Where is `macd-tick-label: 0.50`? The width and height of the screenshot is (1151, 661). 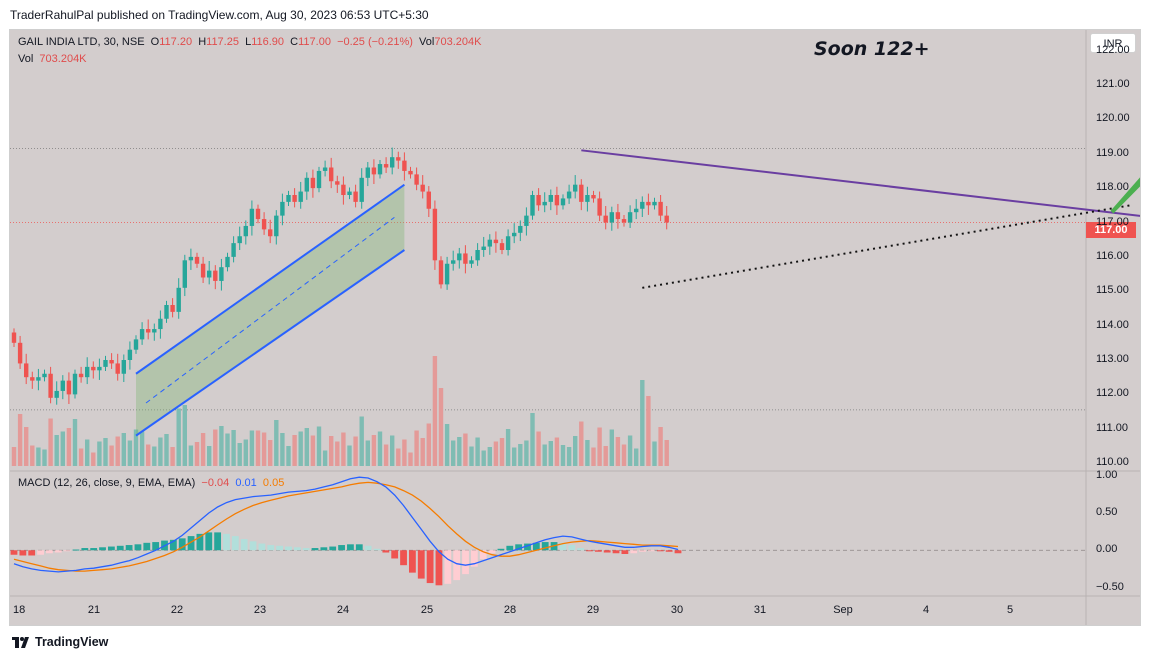 macd-tick-label: 0.50 is located at coordinates (1107, 512).